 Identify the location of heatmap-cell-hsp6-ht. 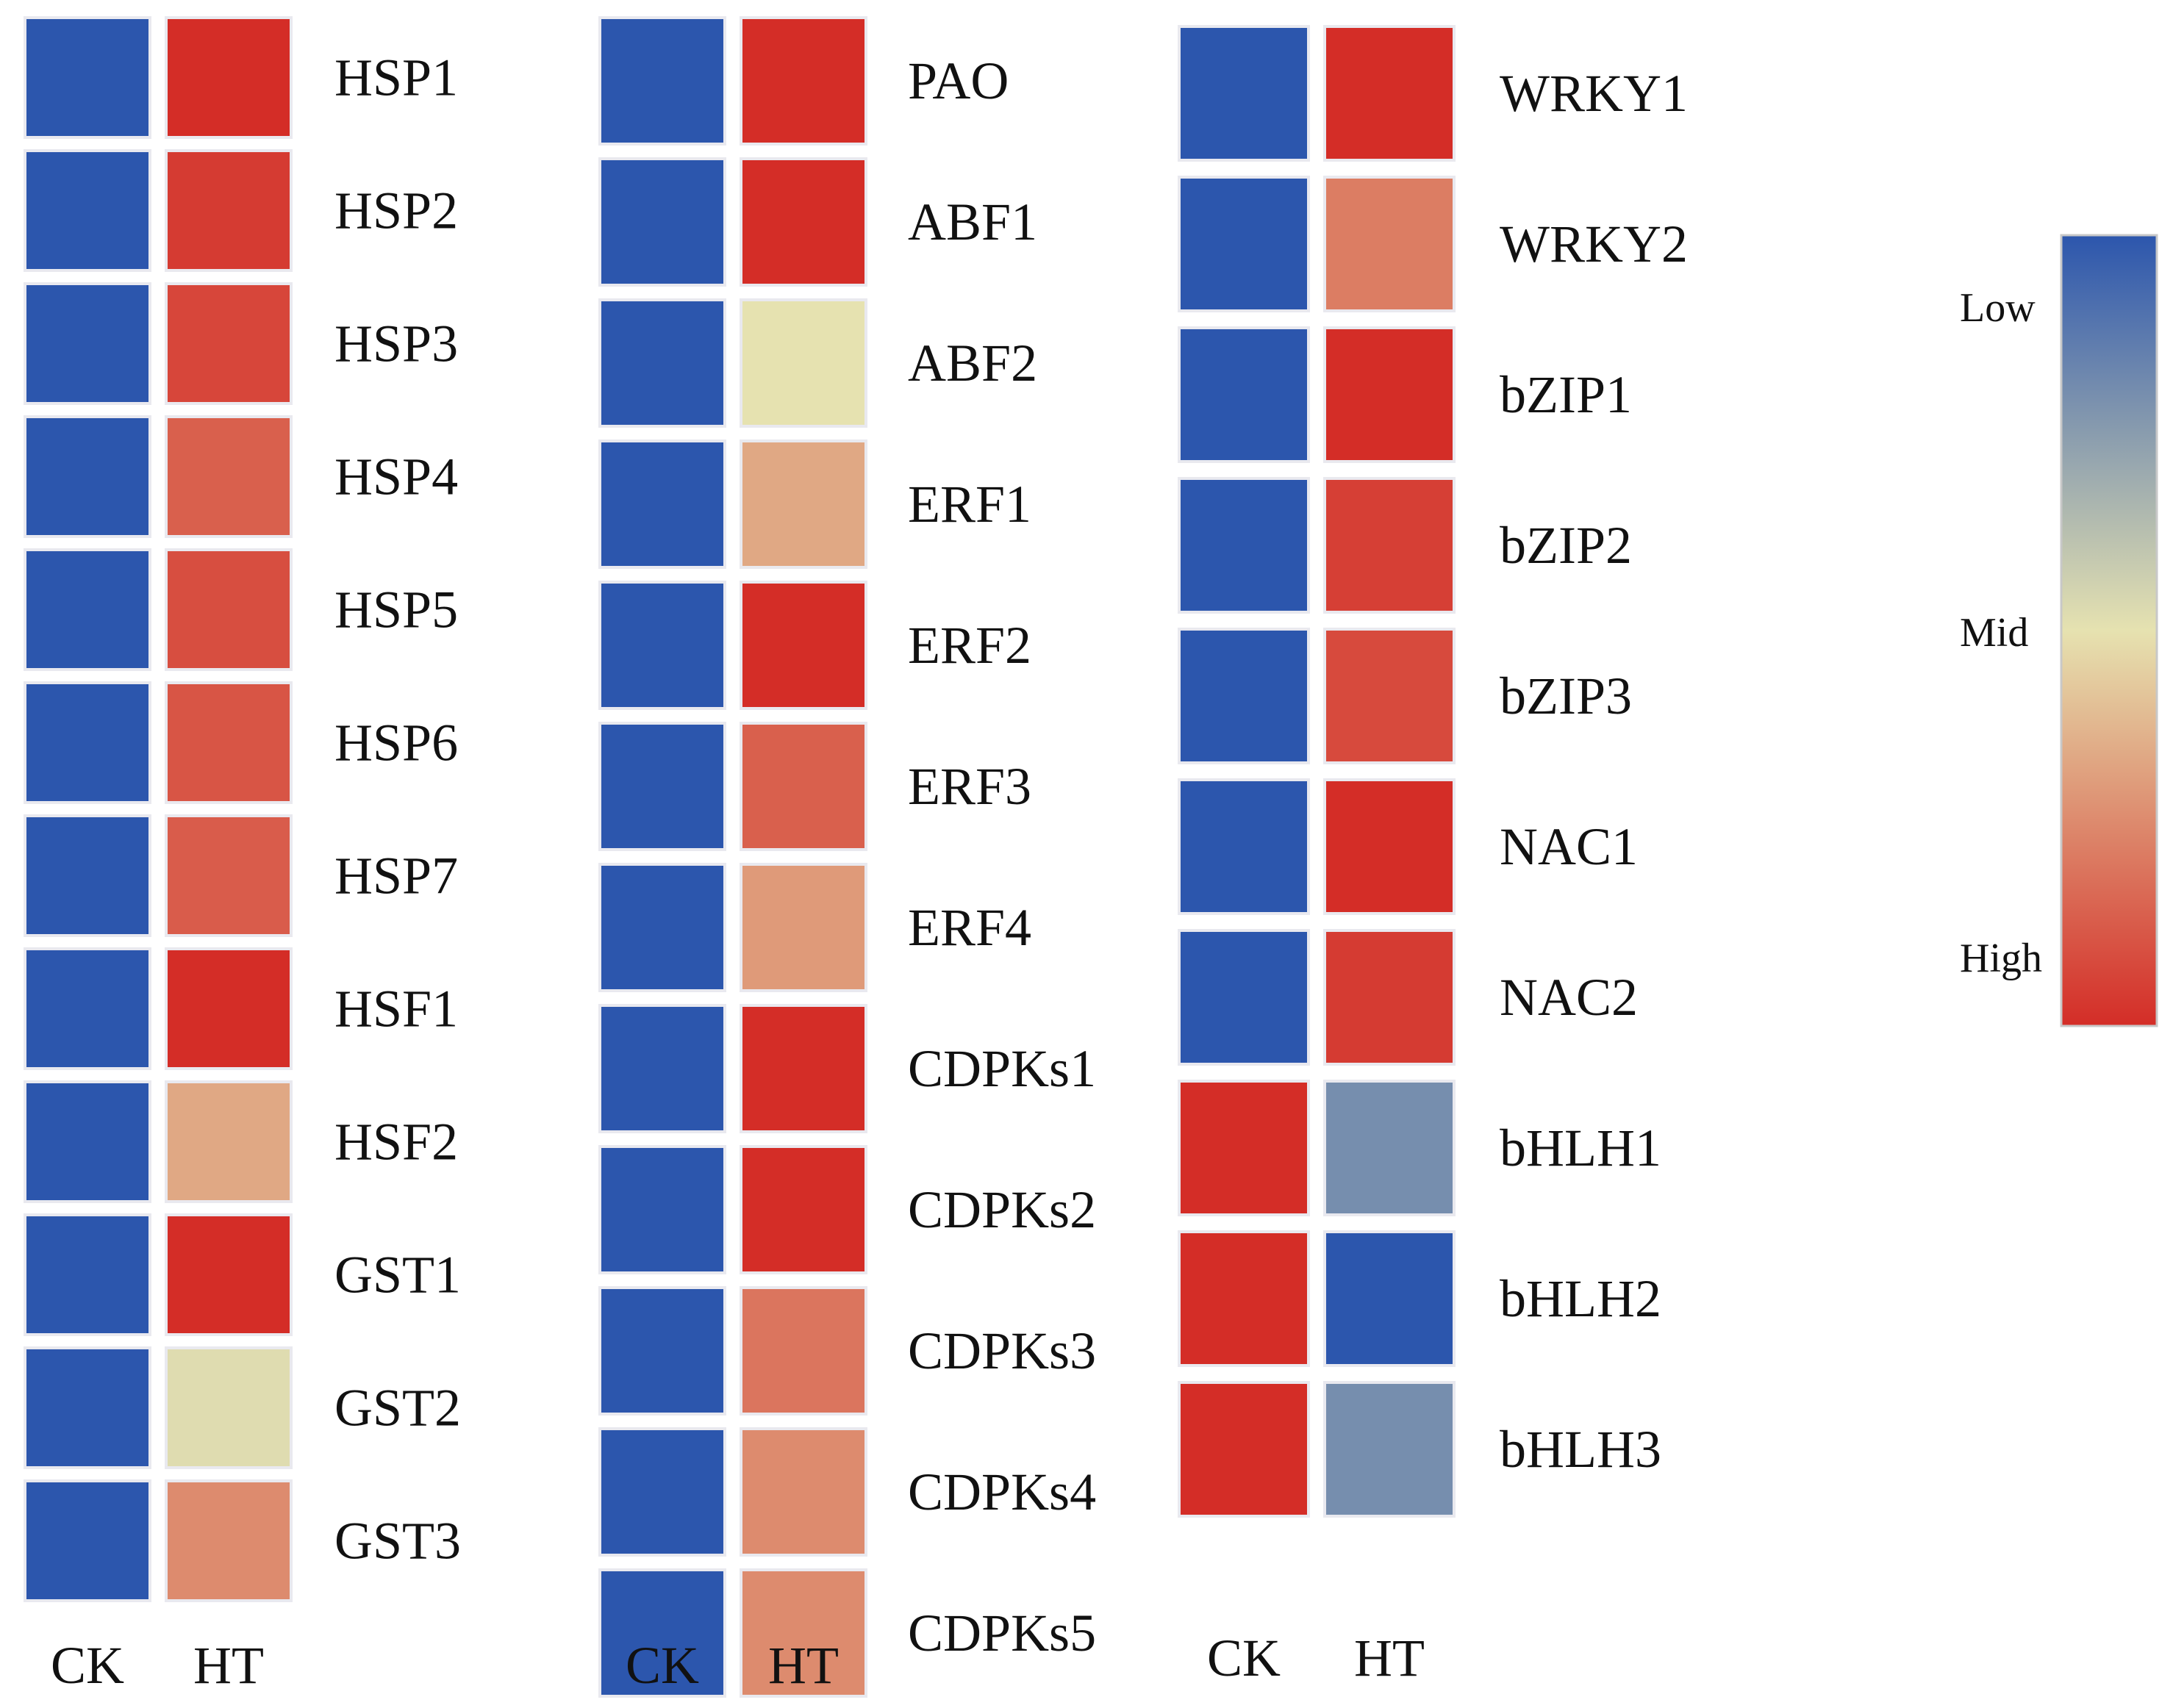
(229, 742).